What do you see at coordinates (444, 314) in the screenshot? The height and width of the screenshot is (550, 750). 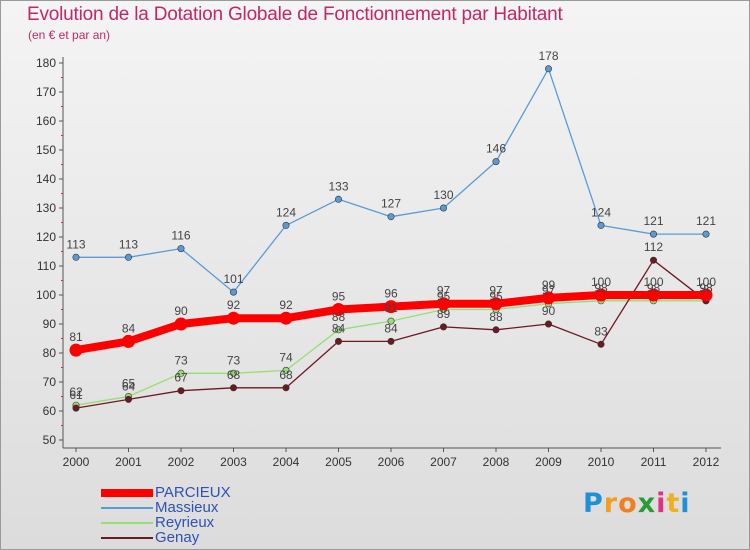 I see `data-label-genay: 89` at bounding box center [444, 314].